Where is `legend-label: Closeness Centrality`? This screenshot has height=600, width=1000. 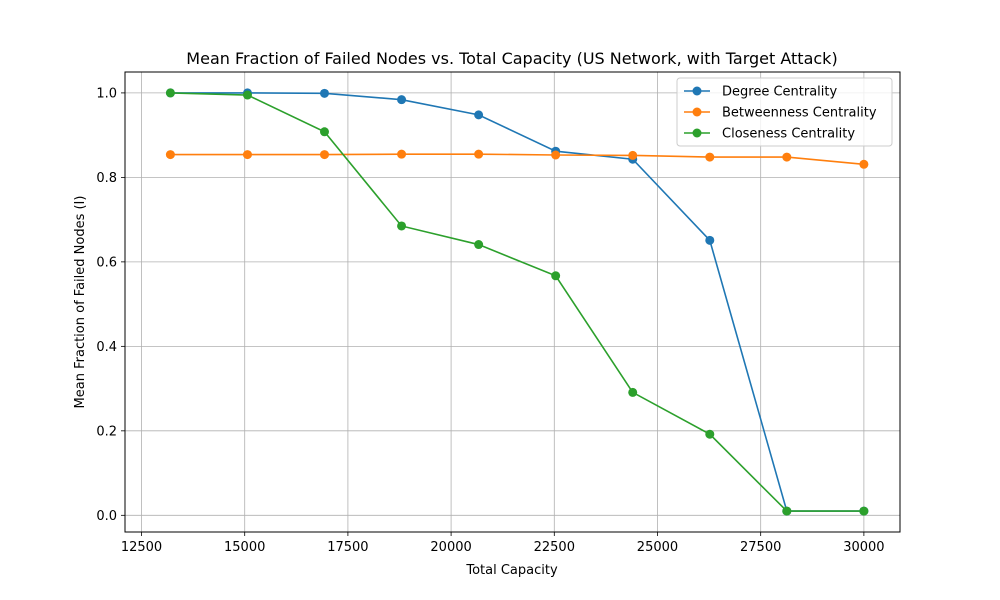
legend-label: Closeness Centrality is located at coordinates (788, 134).